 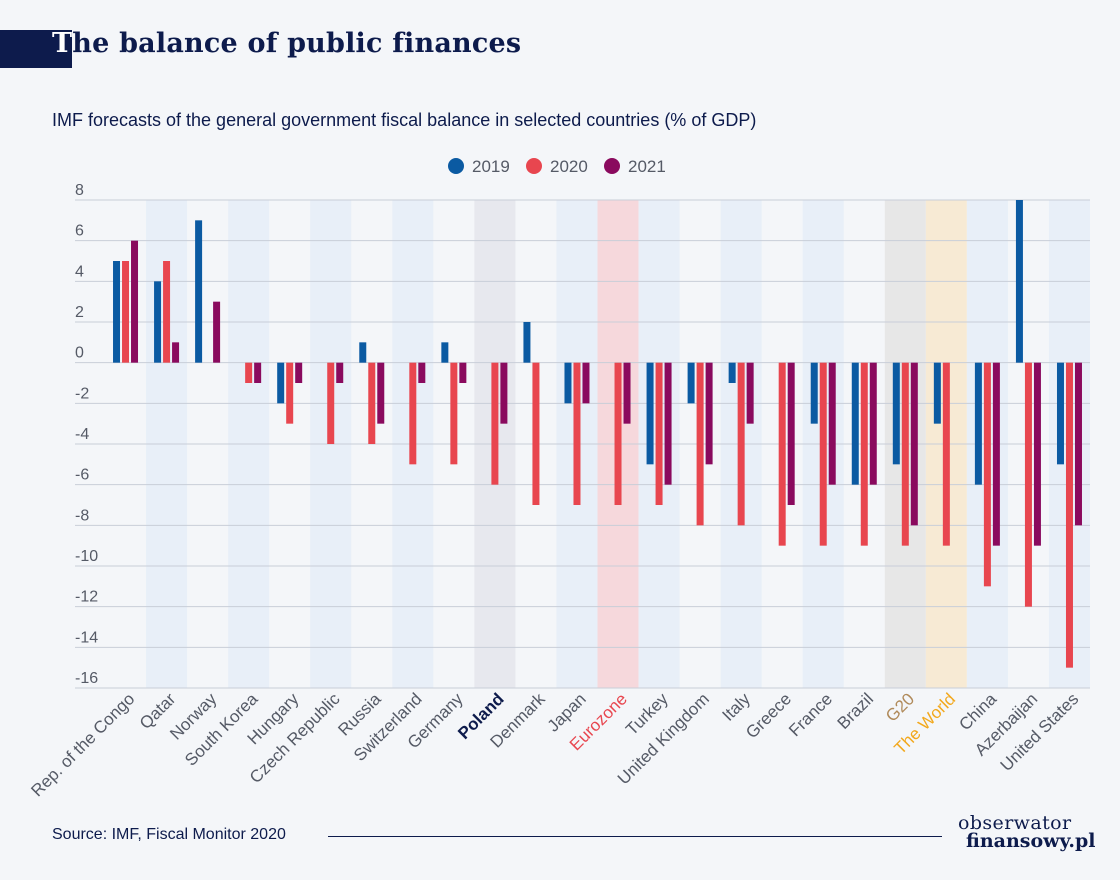 I want to click on logo-line1: obserwator, so click(x=1015, y=823).